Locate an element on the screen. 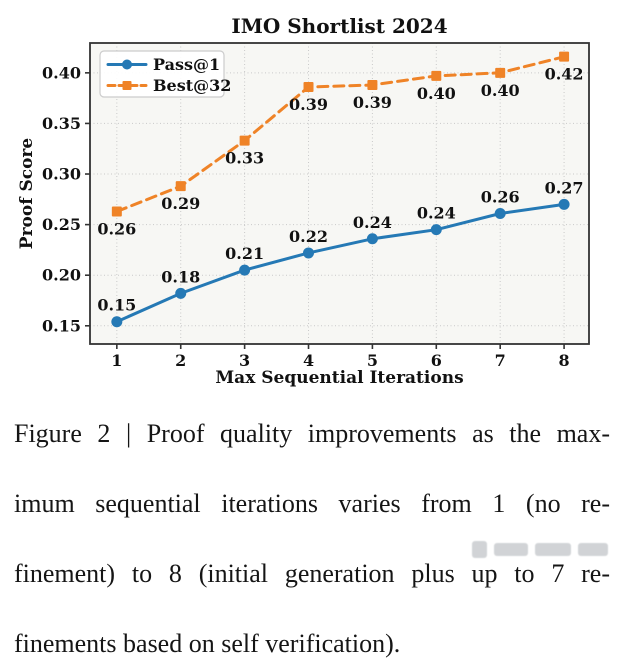 This screenshot has width=622, height=661. legend-square-marker-icon is located at coordinates (127, 85).